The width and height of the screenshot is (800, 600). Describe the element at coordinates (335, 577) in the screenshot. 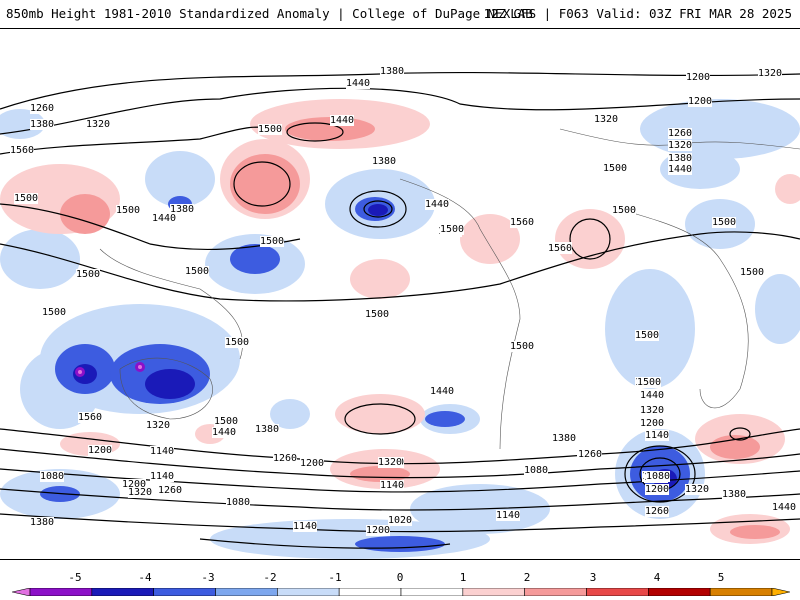

I see `colorbar-tick: -1` at that location.